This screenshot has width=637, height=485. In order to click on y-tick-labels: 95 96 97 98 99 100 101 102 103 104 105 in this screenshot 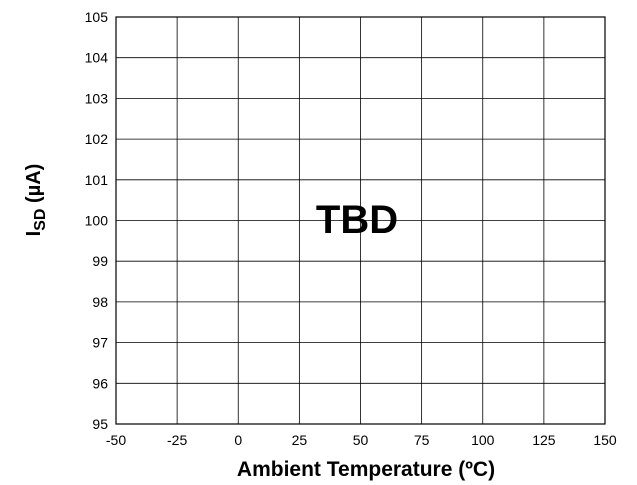, I will do `click(97, 220)`.